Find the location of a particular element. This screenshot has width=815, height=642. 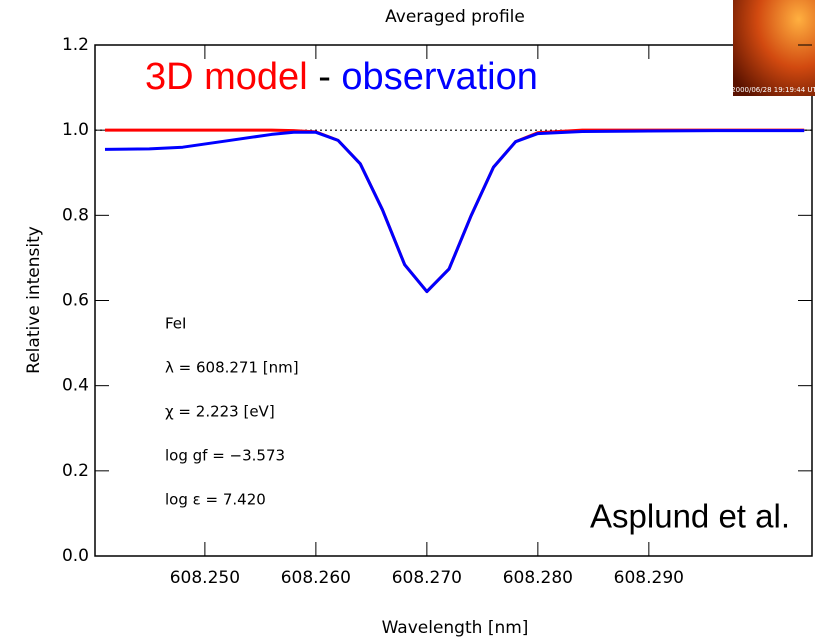

legend: 3D model - observation is located at coordinates (341, 77).